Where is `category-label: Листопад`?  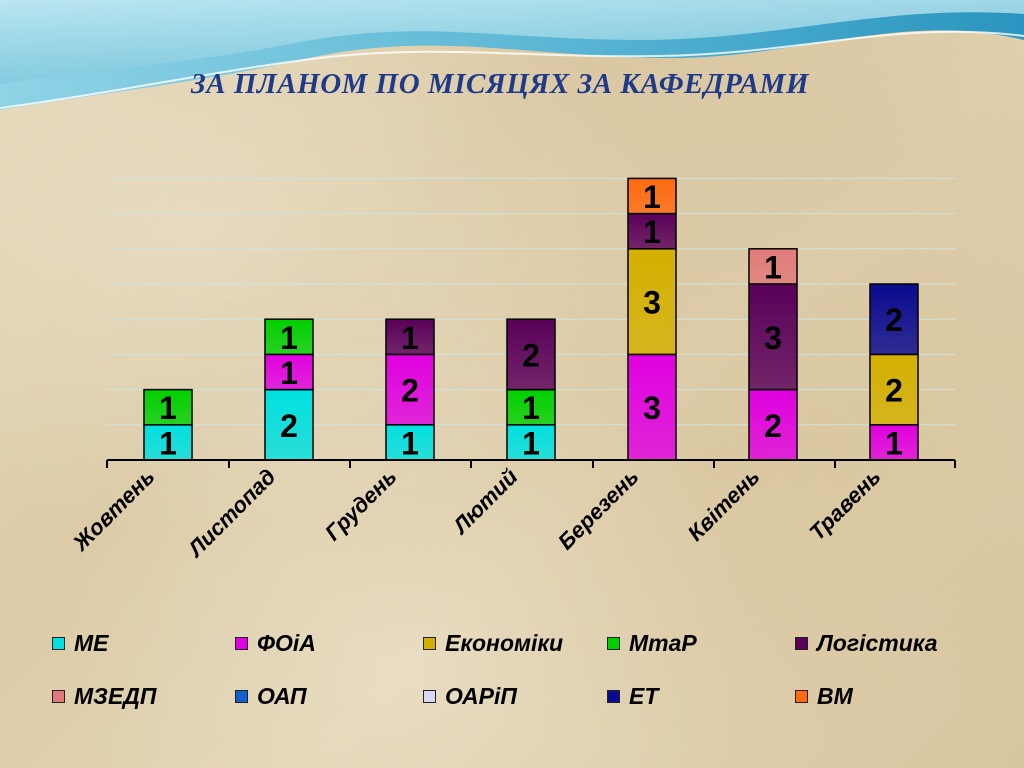 category-label: Листопад is located at coordinates (231, 513).